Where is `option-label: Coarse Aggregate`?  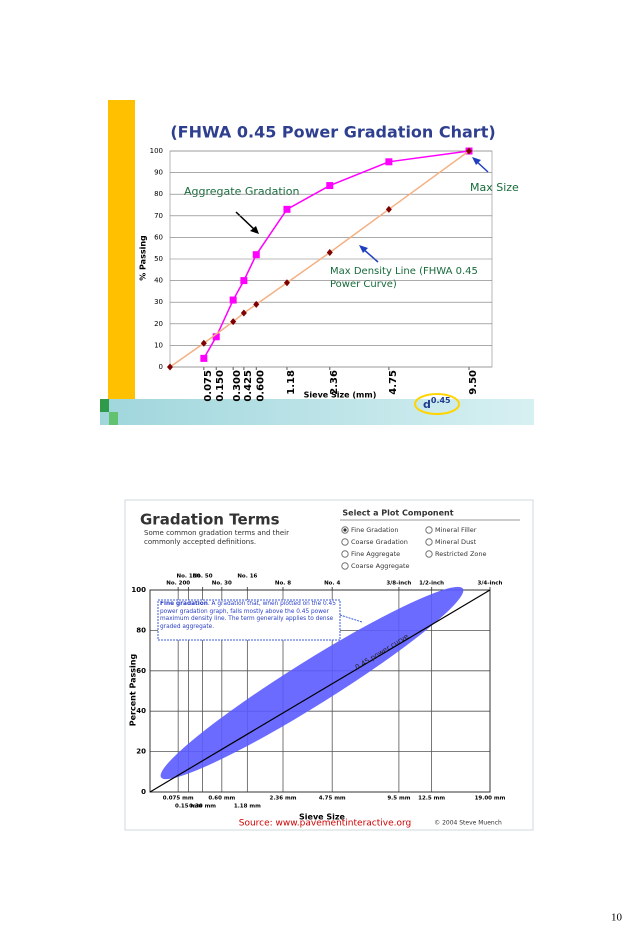 option-label: Coarse Aggregate is located at coordinates (380, 566).